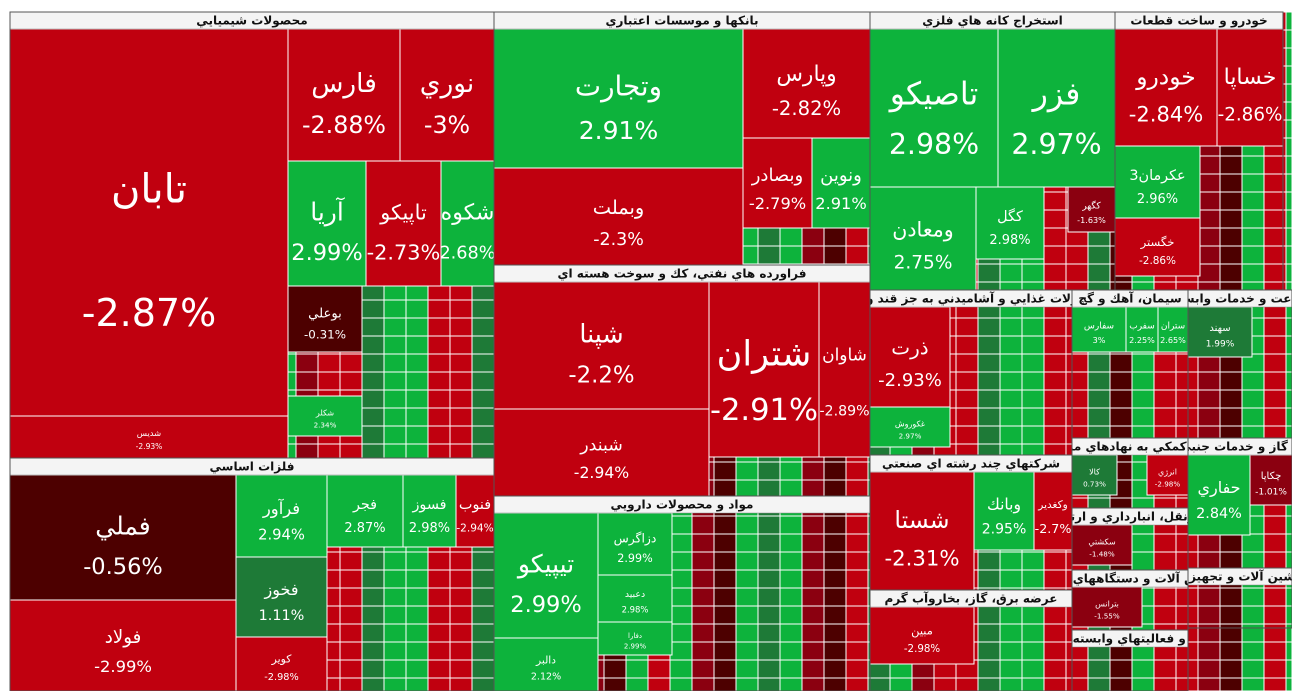  What do you see at coordinates (1157, 261) in the screenshot?
I see `stock-change: -2.86%` at bounding box center [1157, 261].